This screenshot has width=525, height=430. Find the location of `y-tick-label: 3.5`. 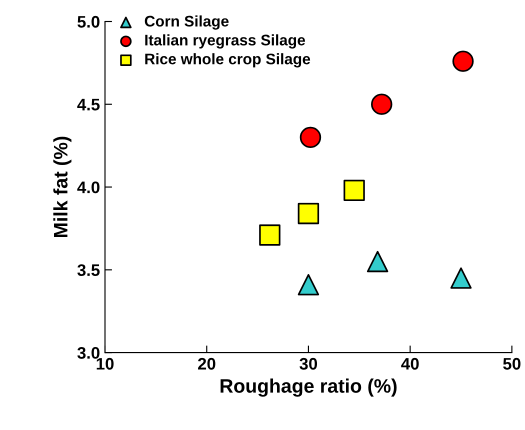

y-tick-label: 3.5 is located at coordinates (88, 270).